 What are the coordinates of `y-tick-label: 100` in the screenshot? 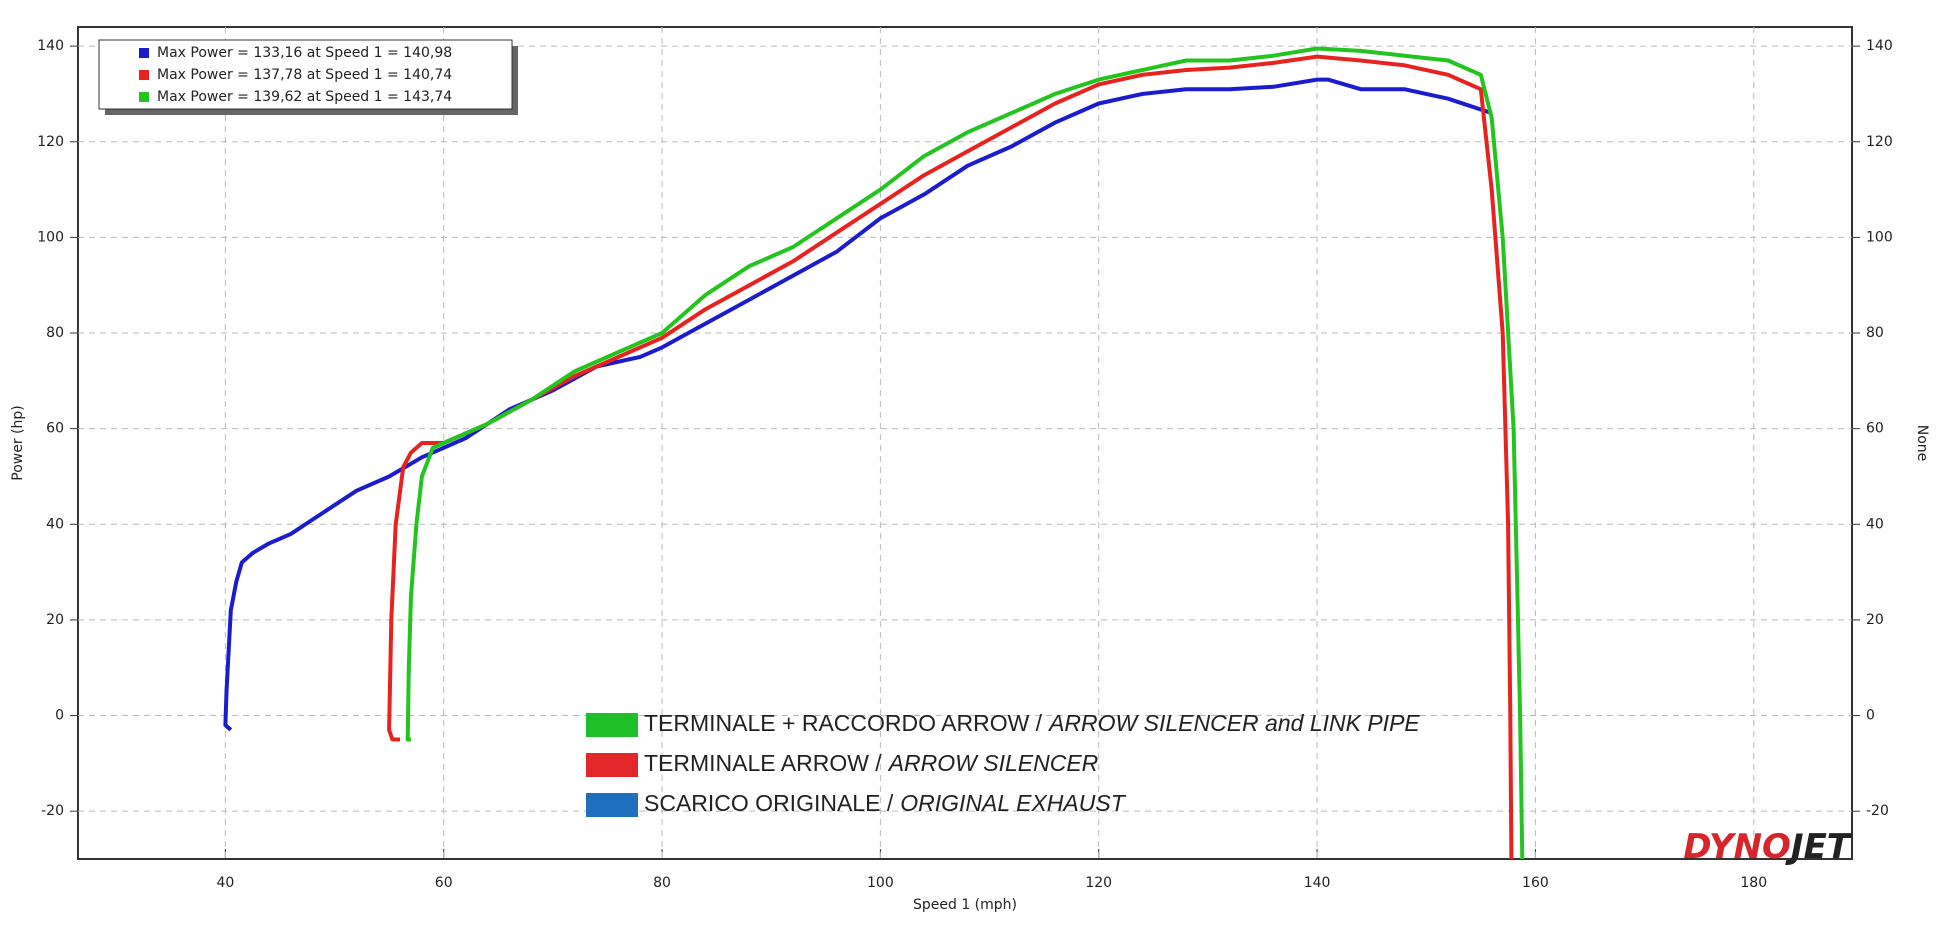 It's located at (50, 237).